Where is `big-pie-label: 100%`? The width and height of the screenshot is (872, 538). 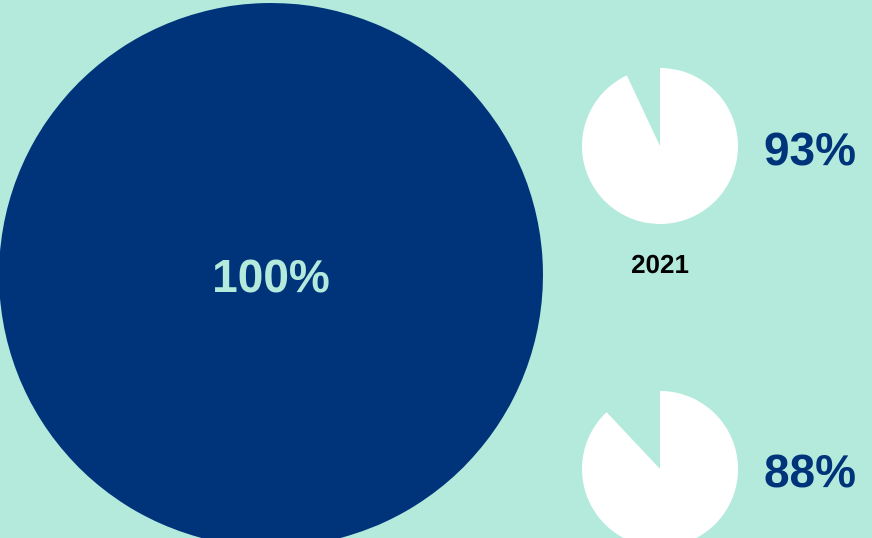
big-pie-label: 100% is located at coordinates (271, 276).